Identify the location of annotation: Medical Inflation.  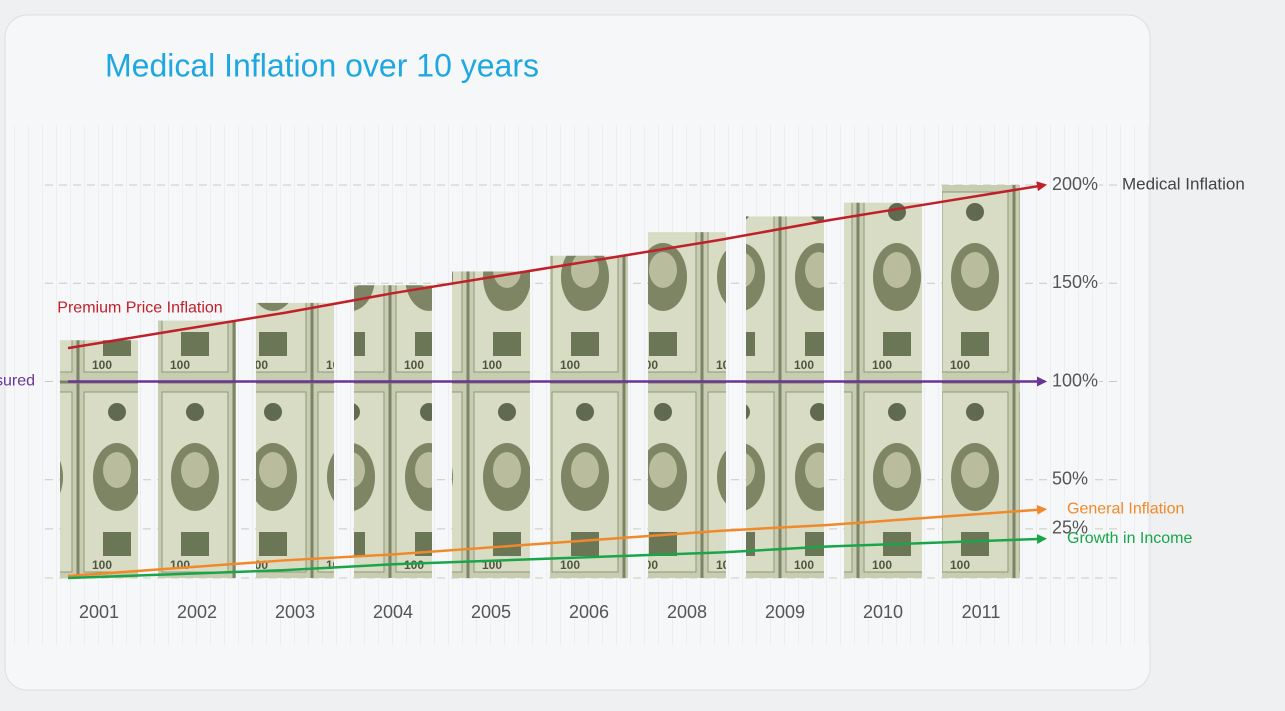
(1183, 183).